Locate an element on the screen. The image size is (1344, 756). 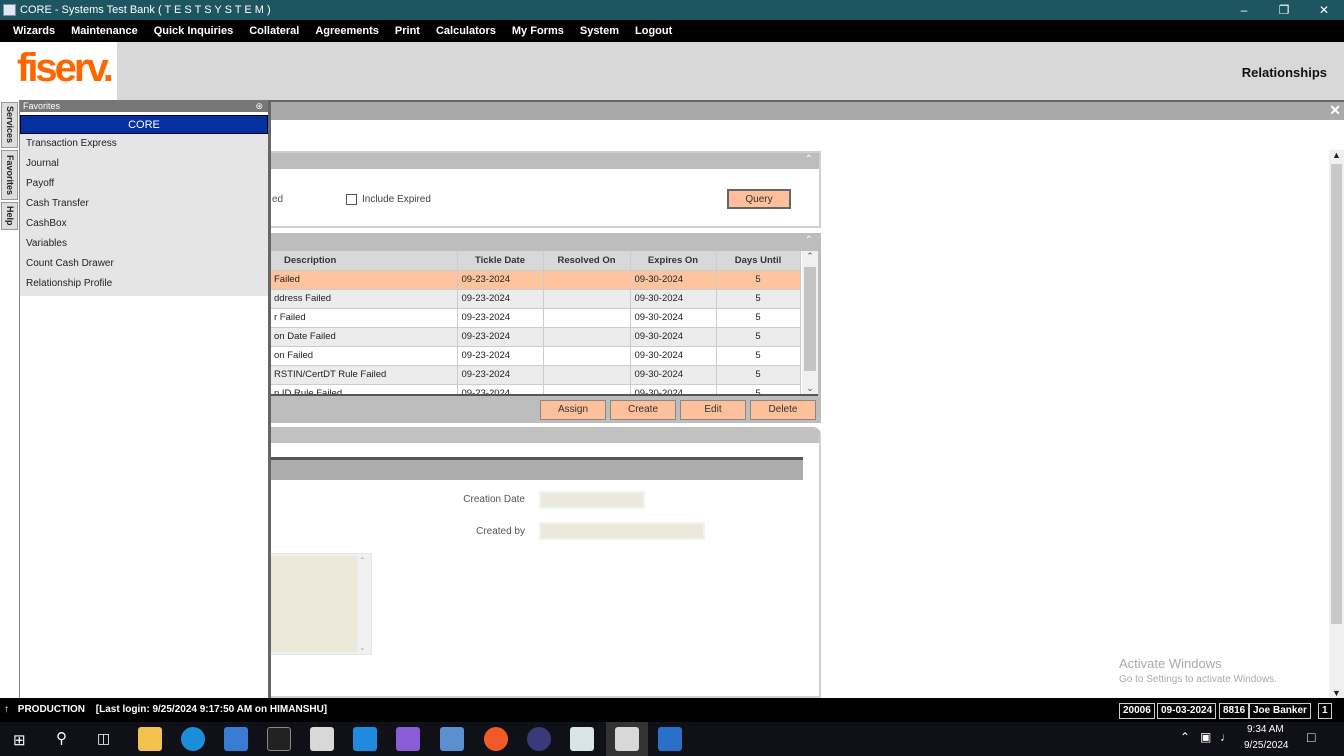
notifications-icon: □ is located at coordinates (1311, 737).